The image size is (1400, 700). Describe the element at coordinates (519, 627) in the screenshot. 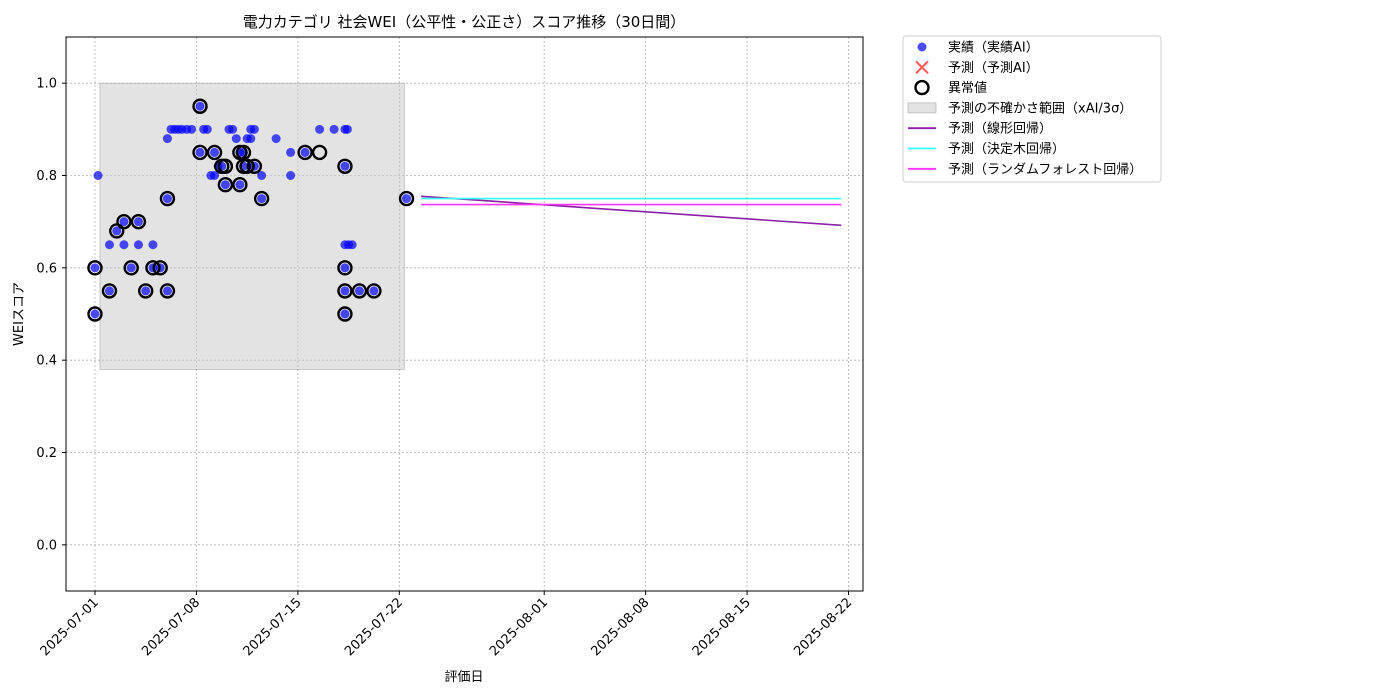

I see `x-tick-label: 2025-08-01` at that location.